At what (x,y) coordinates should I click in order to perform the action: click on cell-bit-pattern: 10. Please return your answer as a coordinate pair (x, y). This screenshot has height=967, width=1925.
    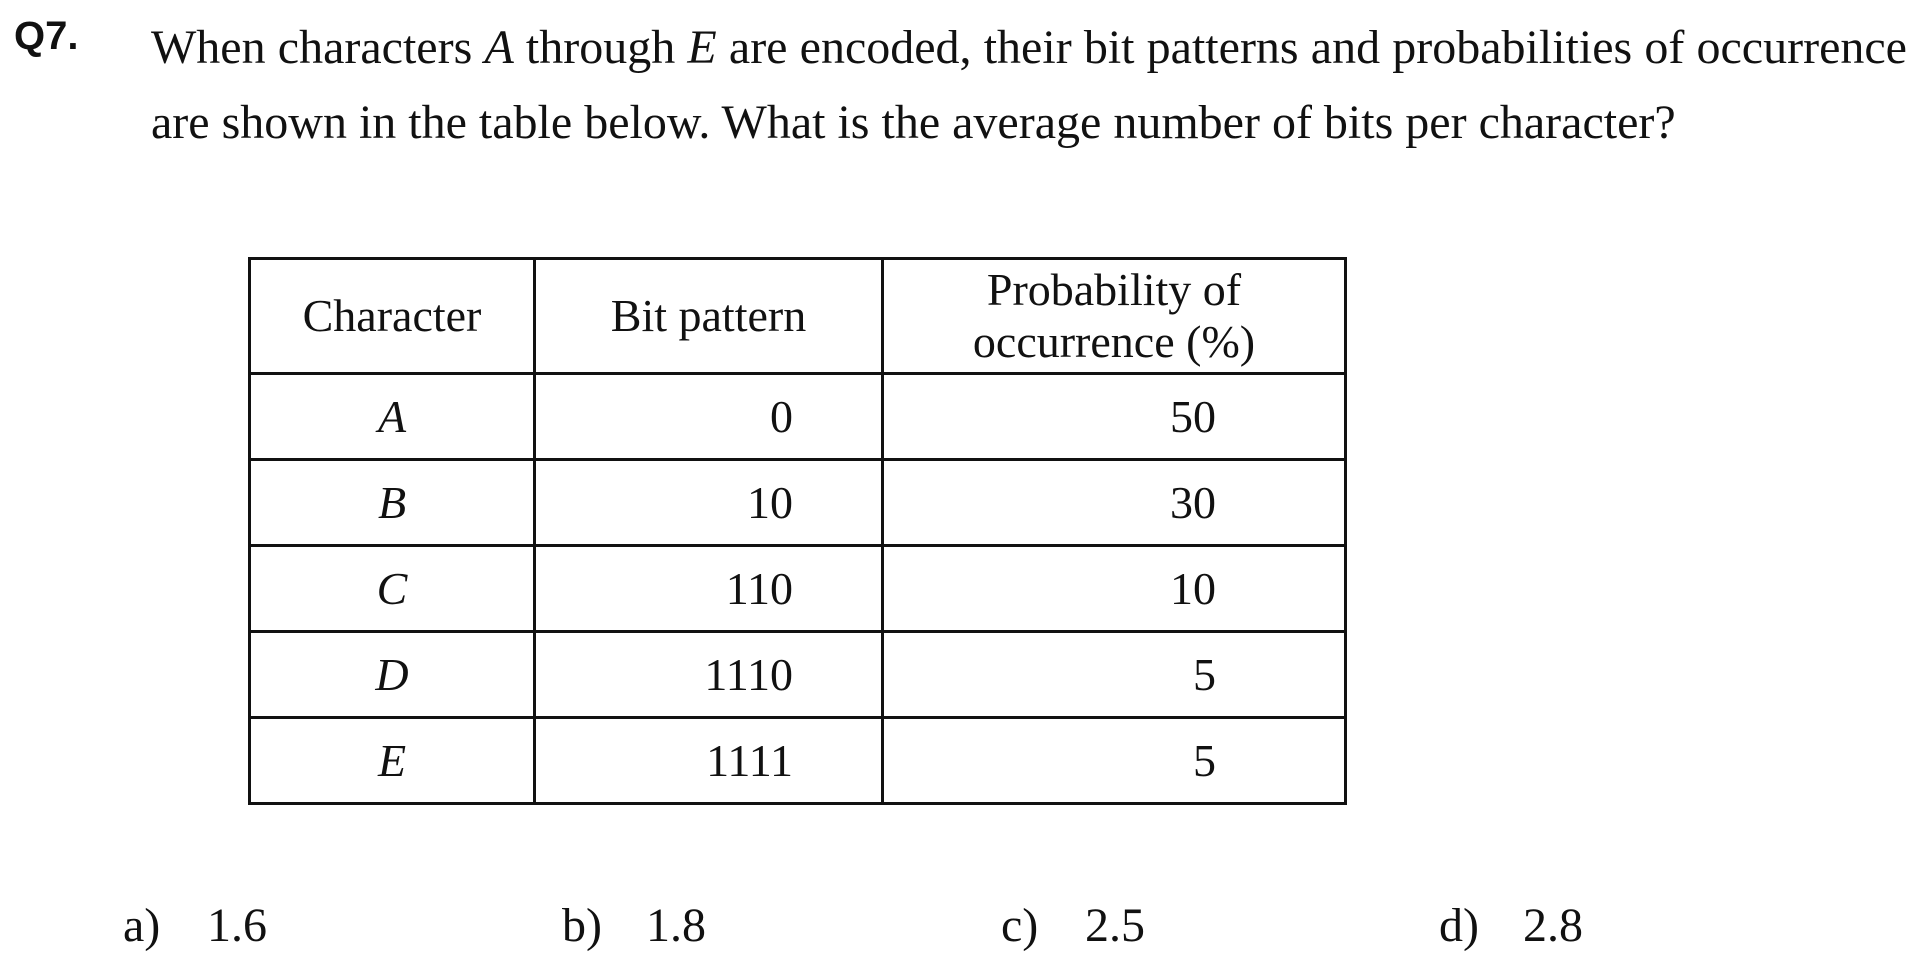
    Looking at the image, I should click on (708, 502).